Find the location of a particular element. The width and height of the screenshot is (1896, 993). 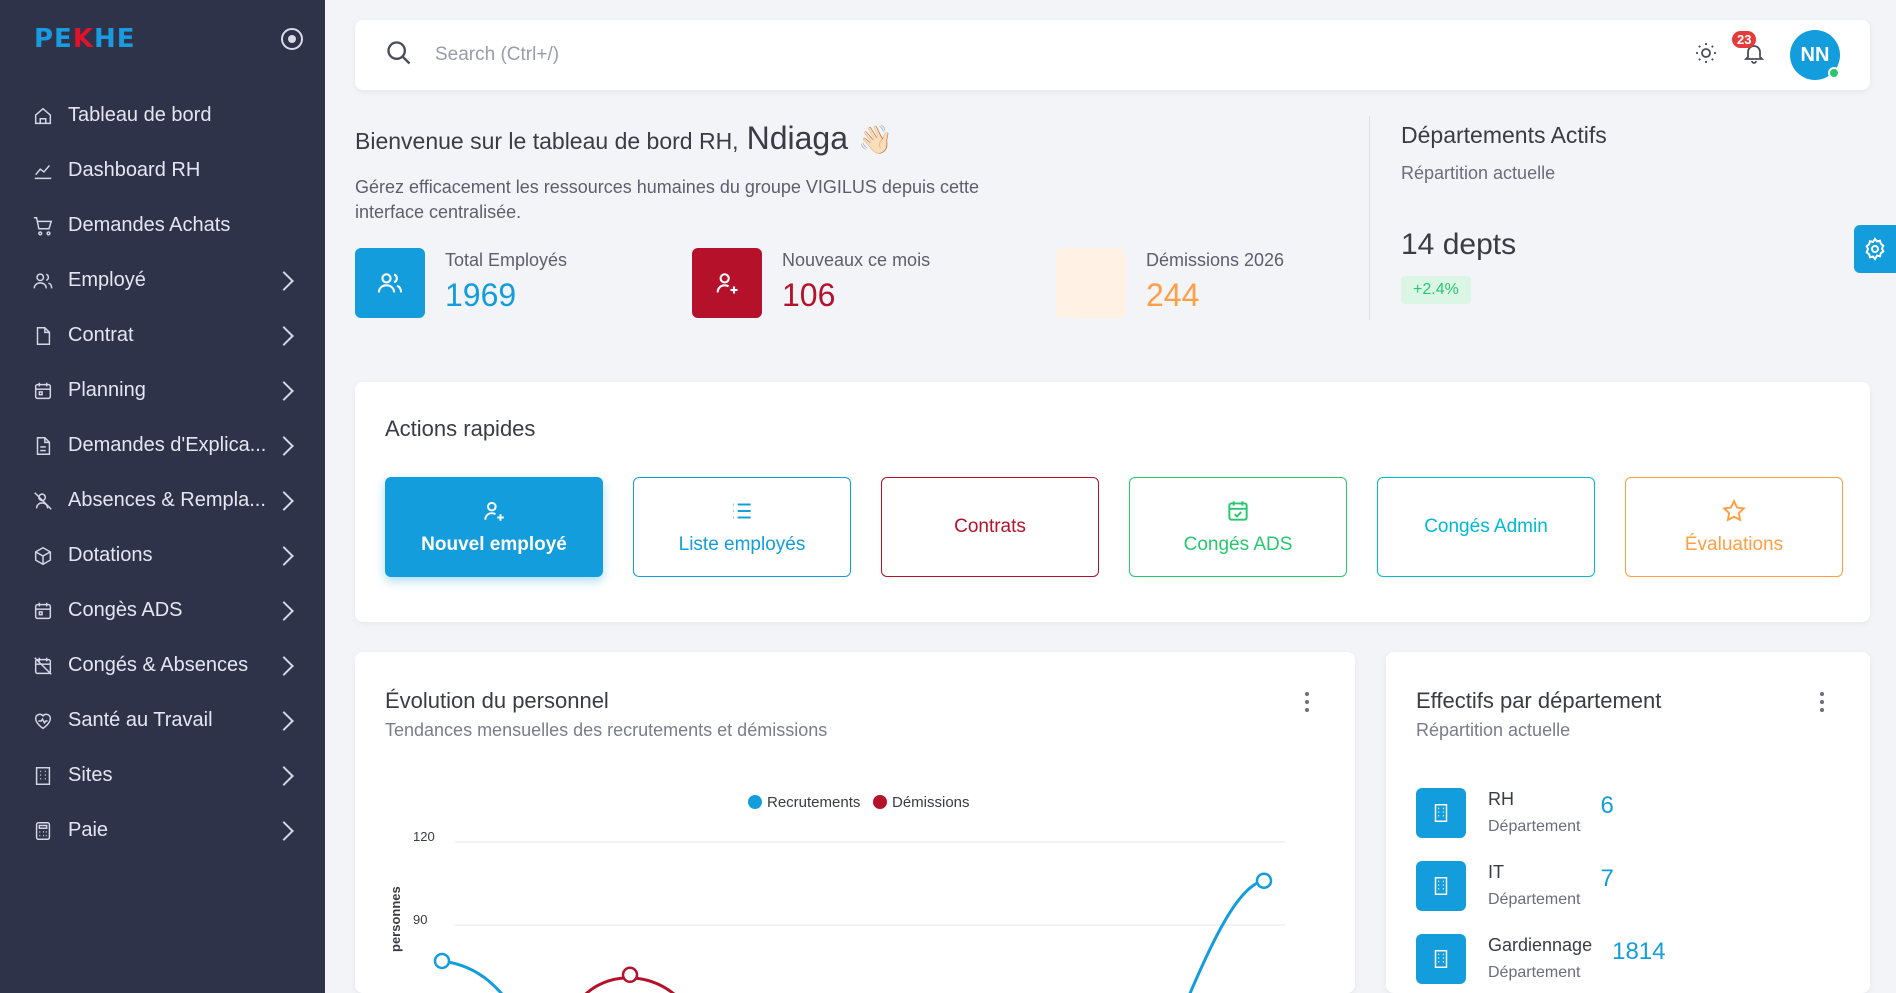

box-icon is located at coordinates (43, 556).